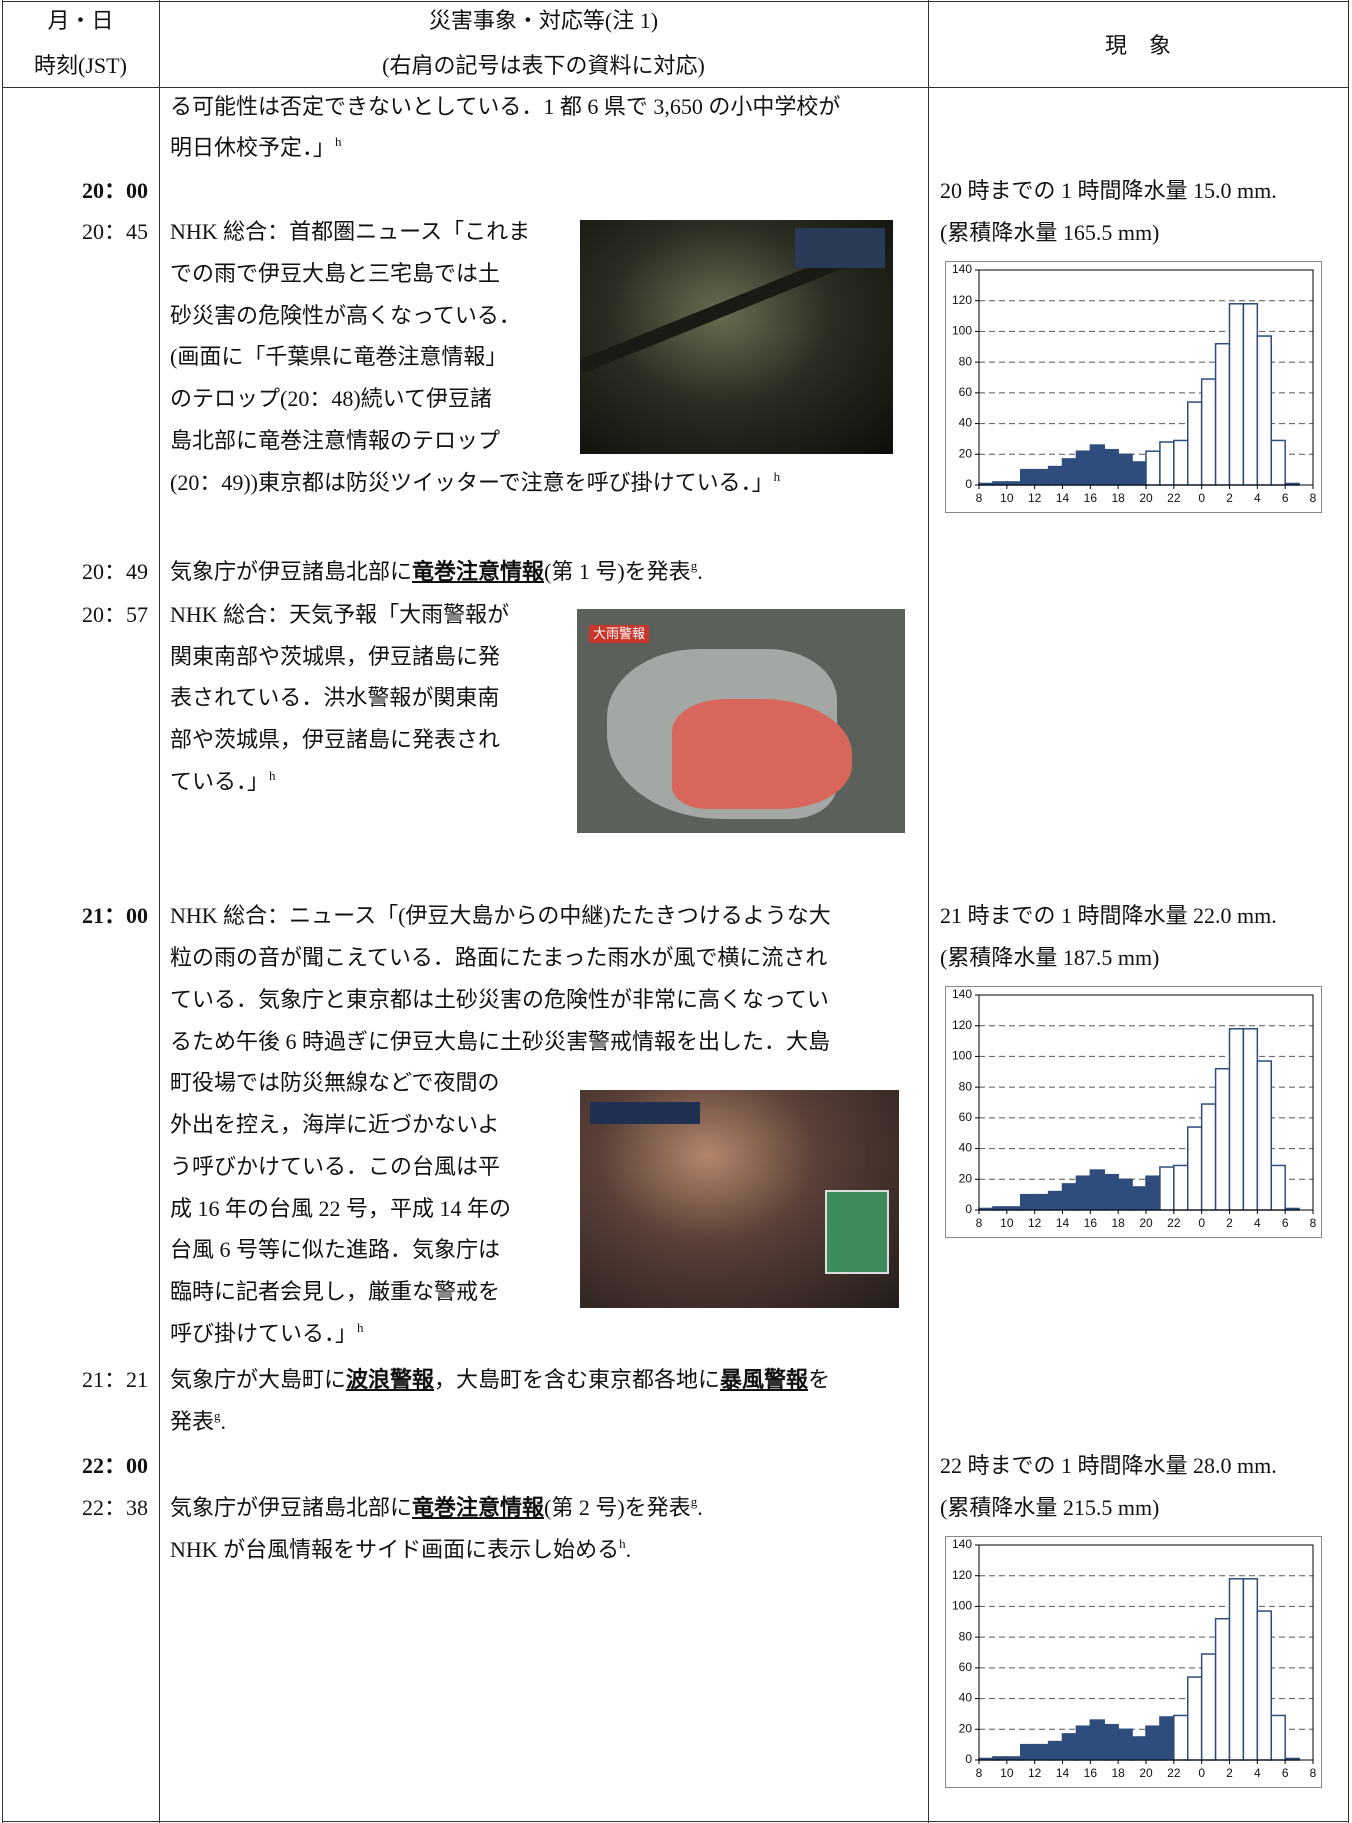  I want to click on text-line: ている．」h, so click(223, 782).